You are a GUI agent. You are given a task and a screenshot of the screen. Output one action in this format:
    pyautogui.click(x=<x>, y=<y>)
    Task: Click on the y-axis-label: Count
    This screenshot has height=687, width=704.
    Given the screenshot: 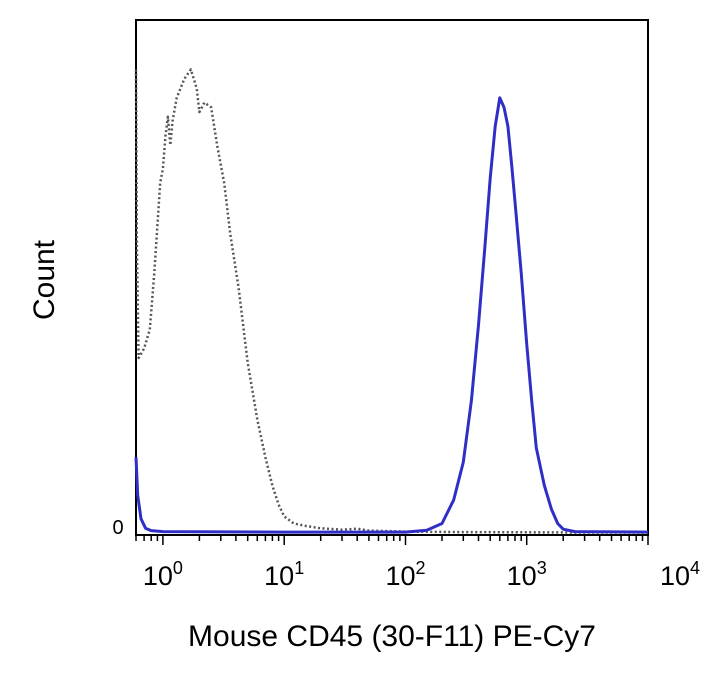 What is the action you would take?
    pyautogui.click(x=44, y=279)
    